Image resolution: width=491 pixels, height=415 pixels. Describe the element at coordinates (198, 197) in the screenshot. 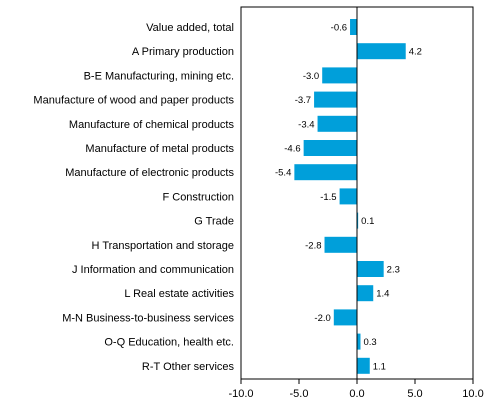

I see `category-label: F Construction` at that location.